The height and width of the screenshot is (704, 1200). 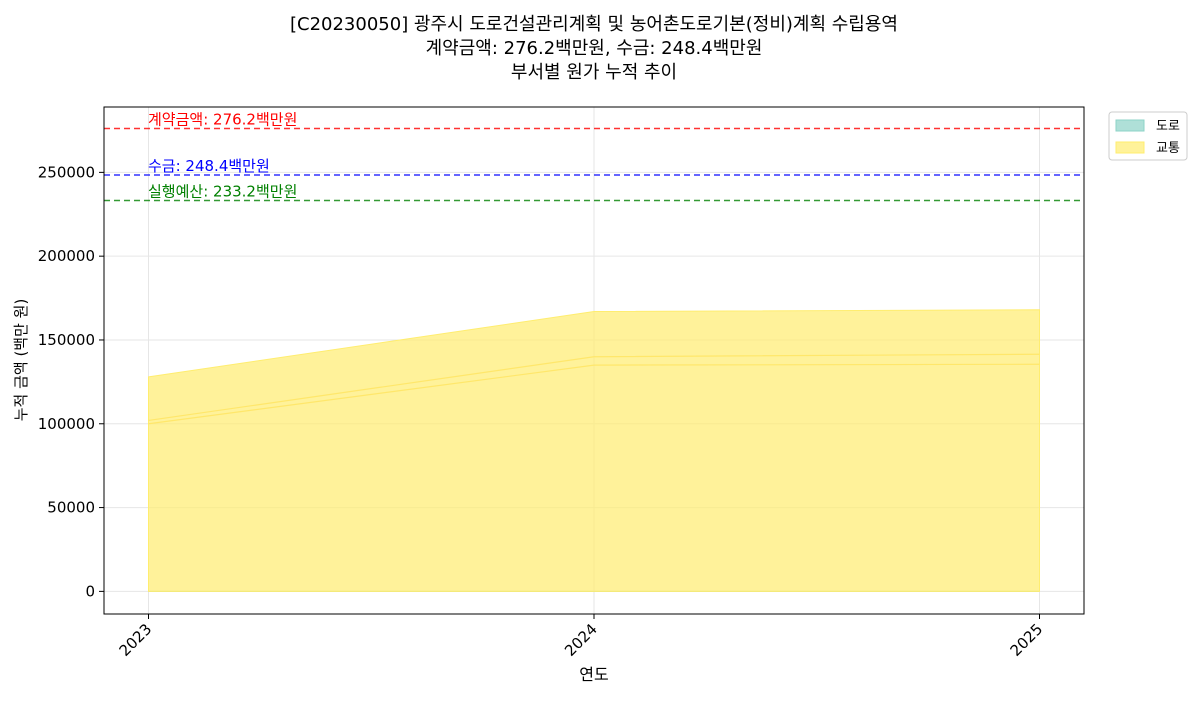 I want to click on reference-line-label: 수금: 248.4백만원, so click(x=209, y=166).